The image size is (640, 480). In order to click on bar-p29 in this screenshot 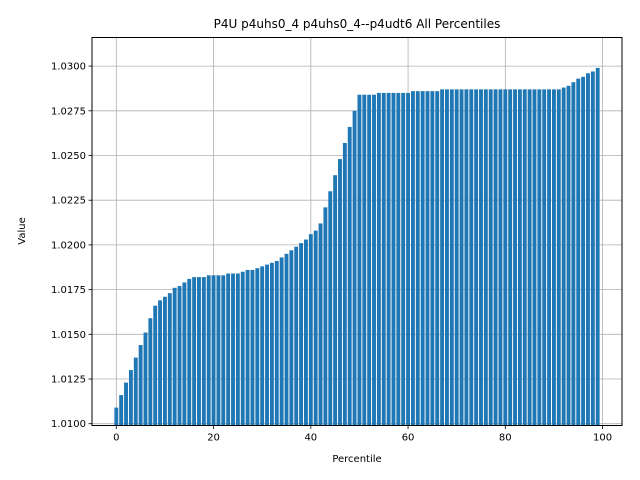, I will do `click(257, 347)`.